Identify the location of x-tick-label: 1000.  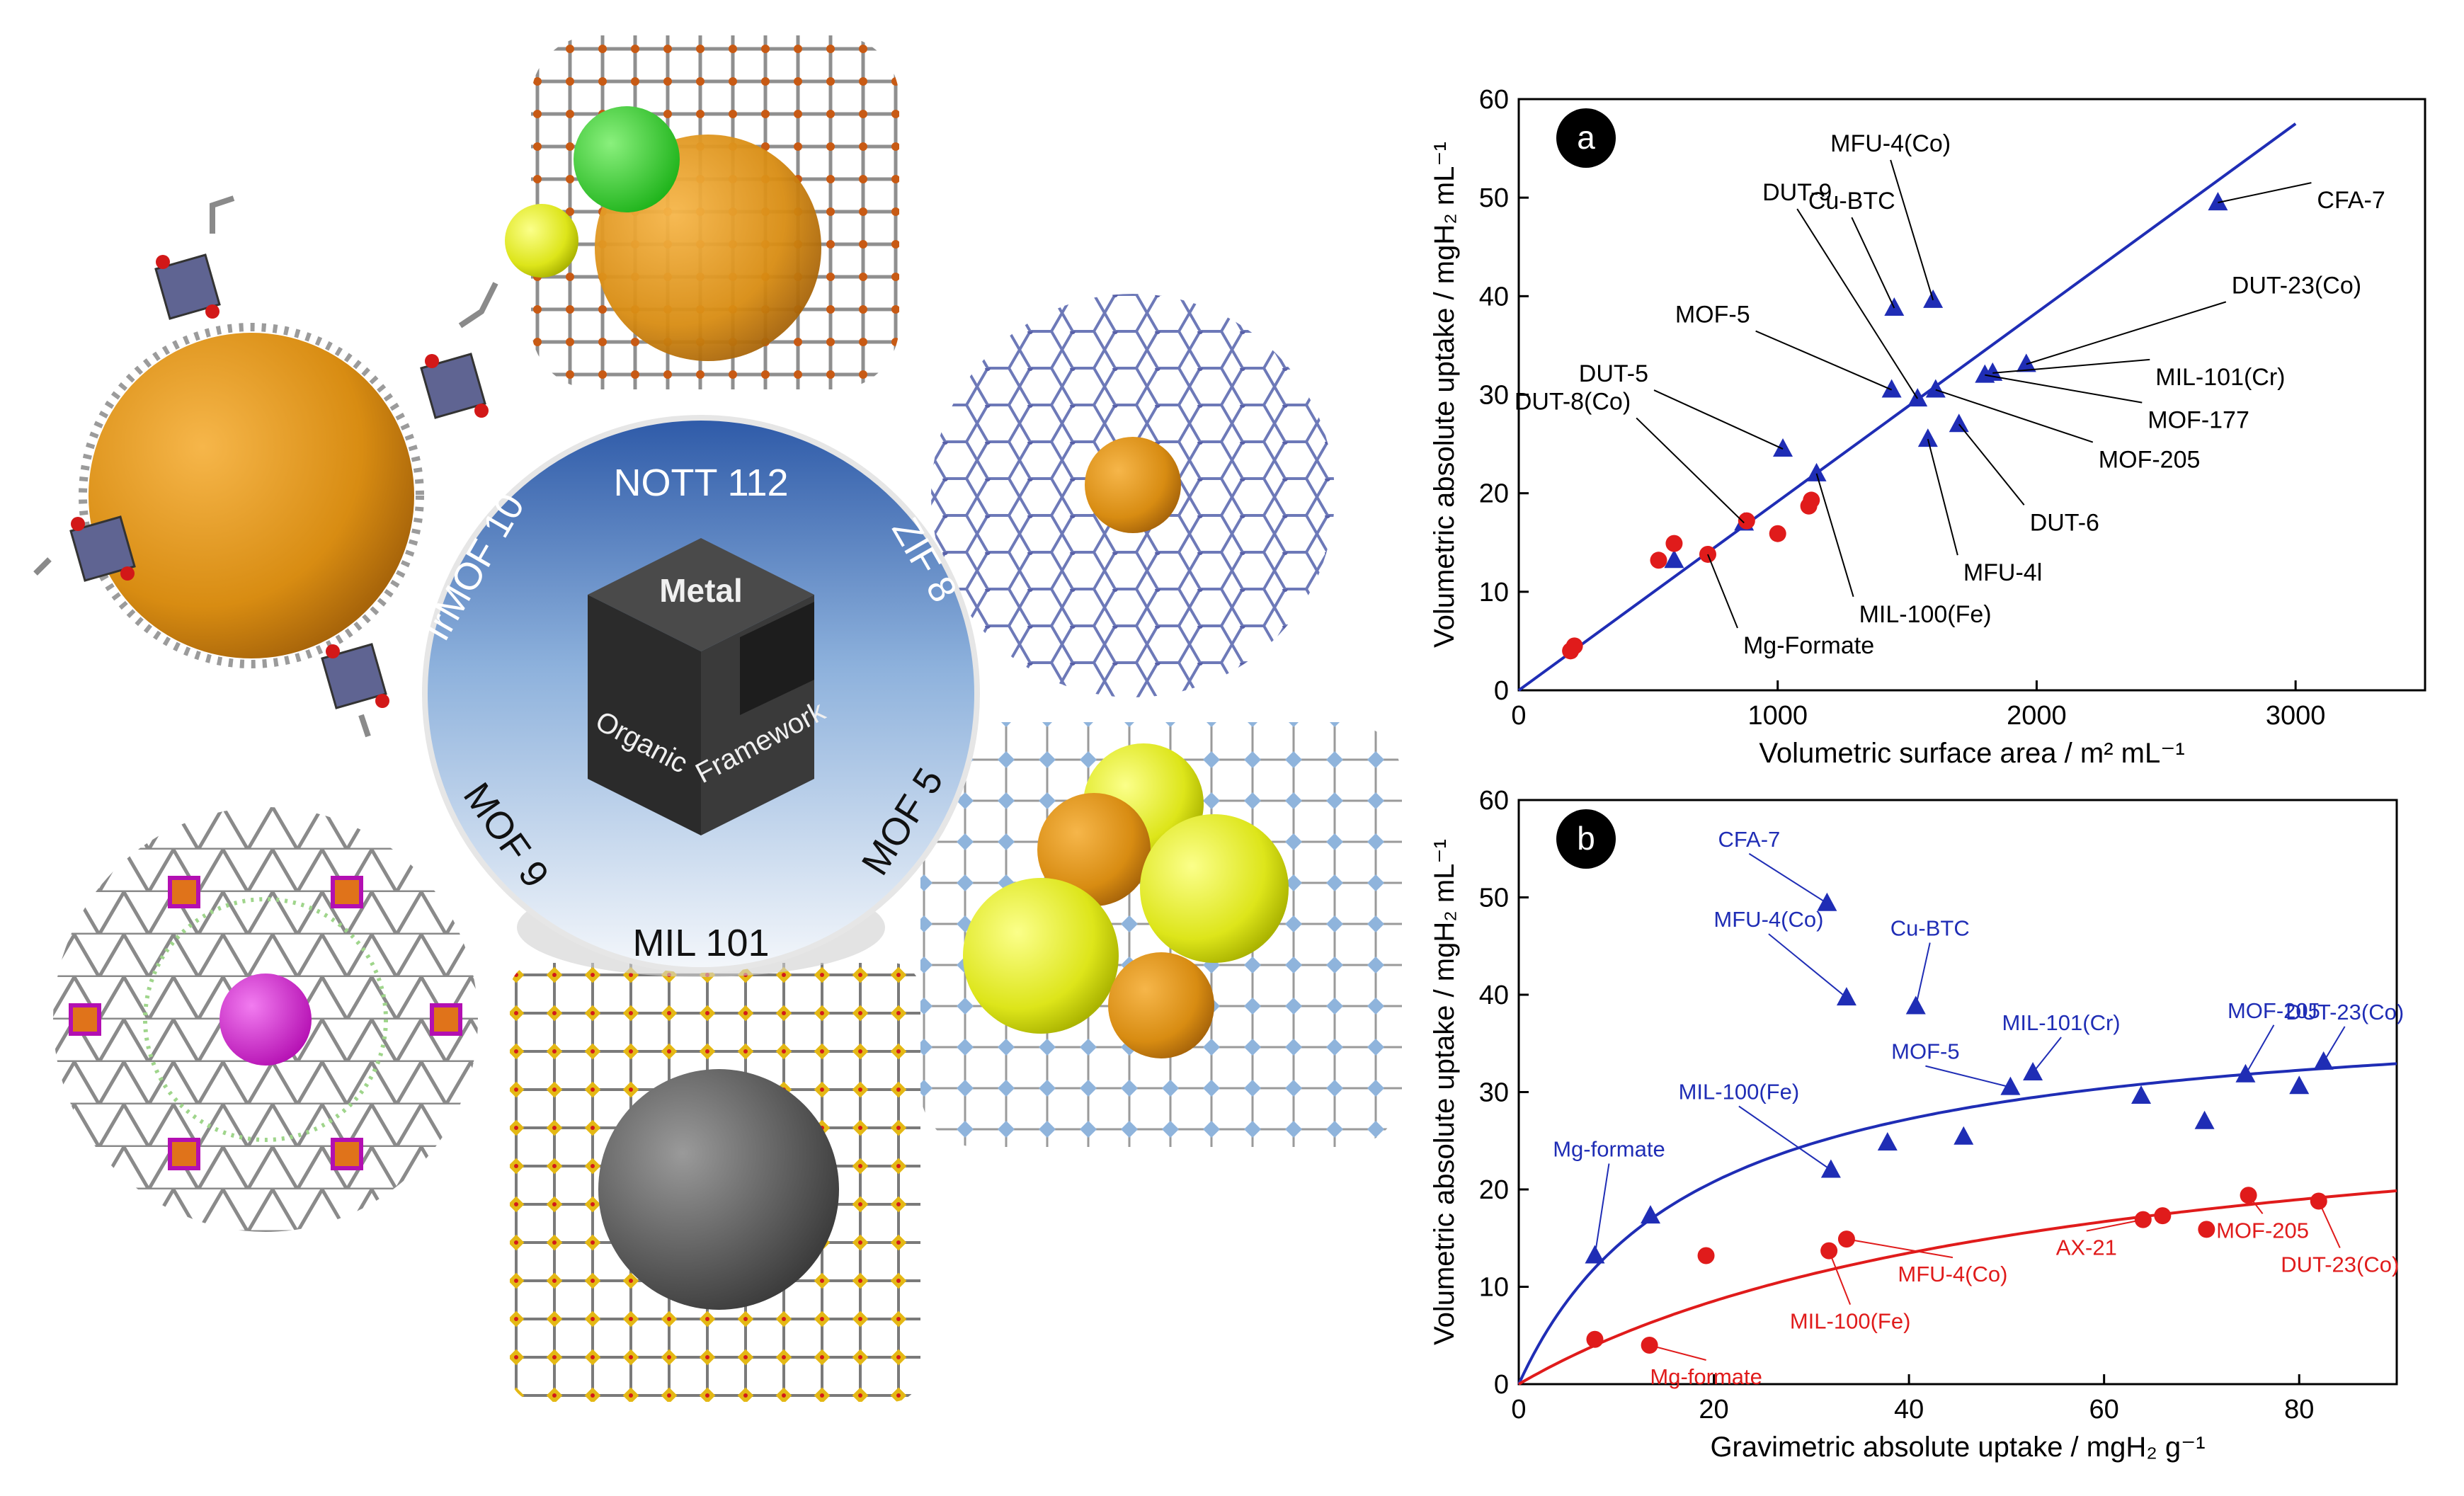
(1777, 716).